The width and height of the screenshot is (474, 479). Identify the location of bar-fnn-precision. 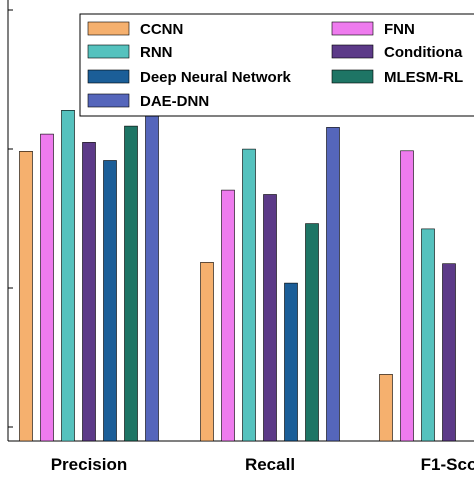
(47, 287).